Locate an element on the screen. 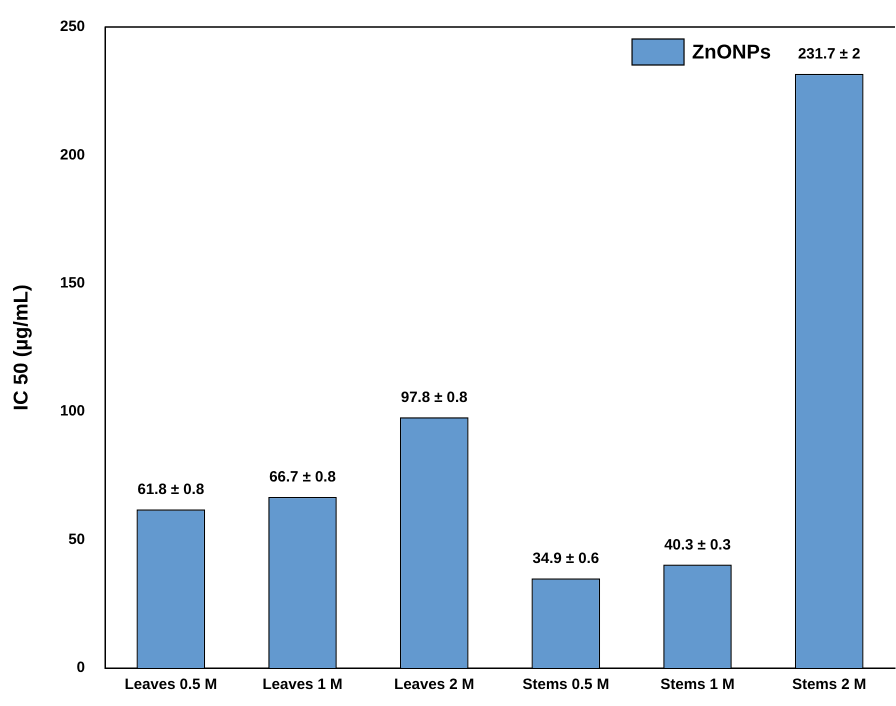  x-tick-label: Stems 1 M is located at coordinates (697, 685).